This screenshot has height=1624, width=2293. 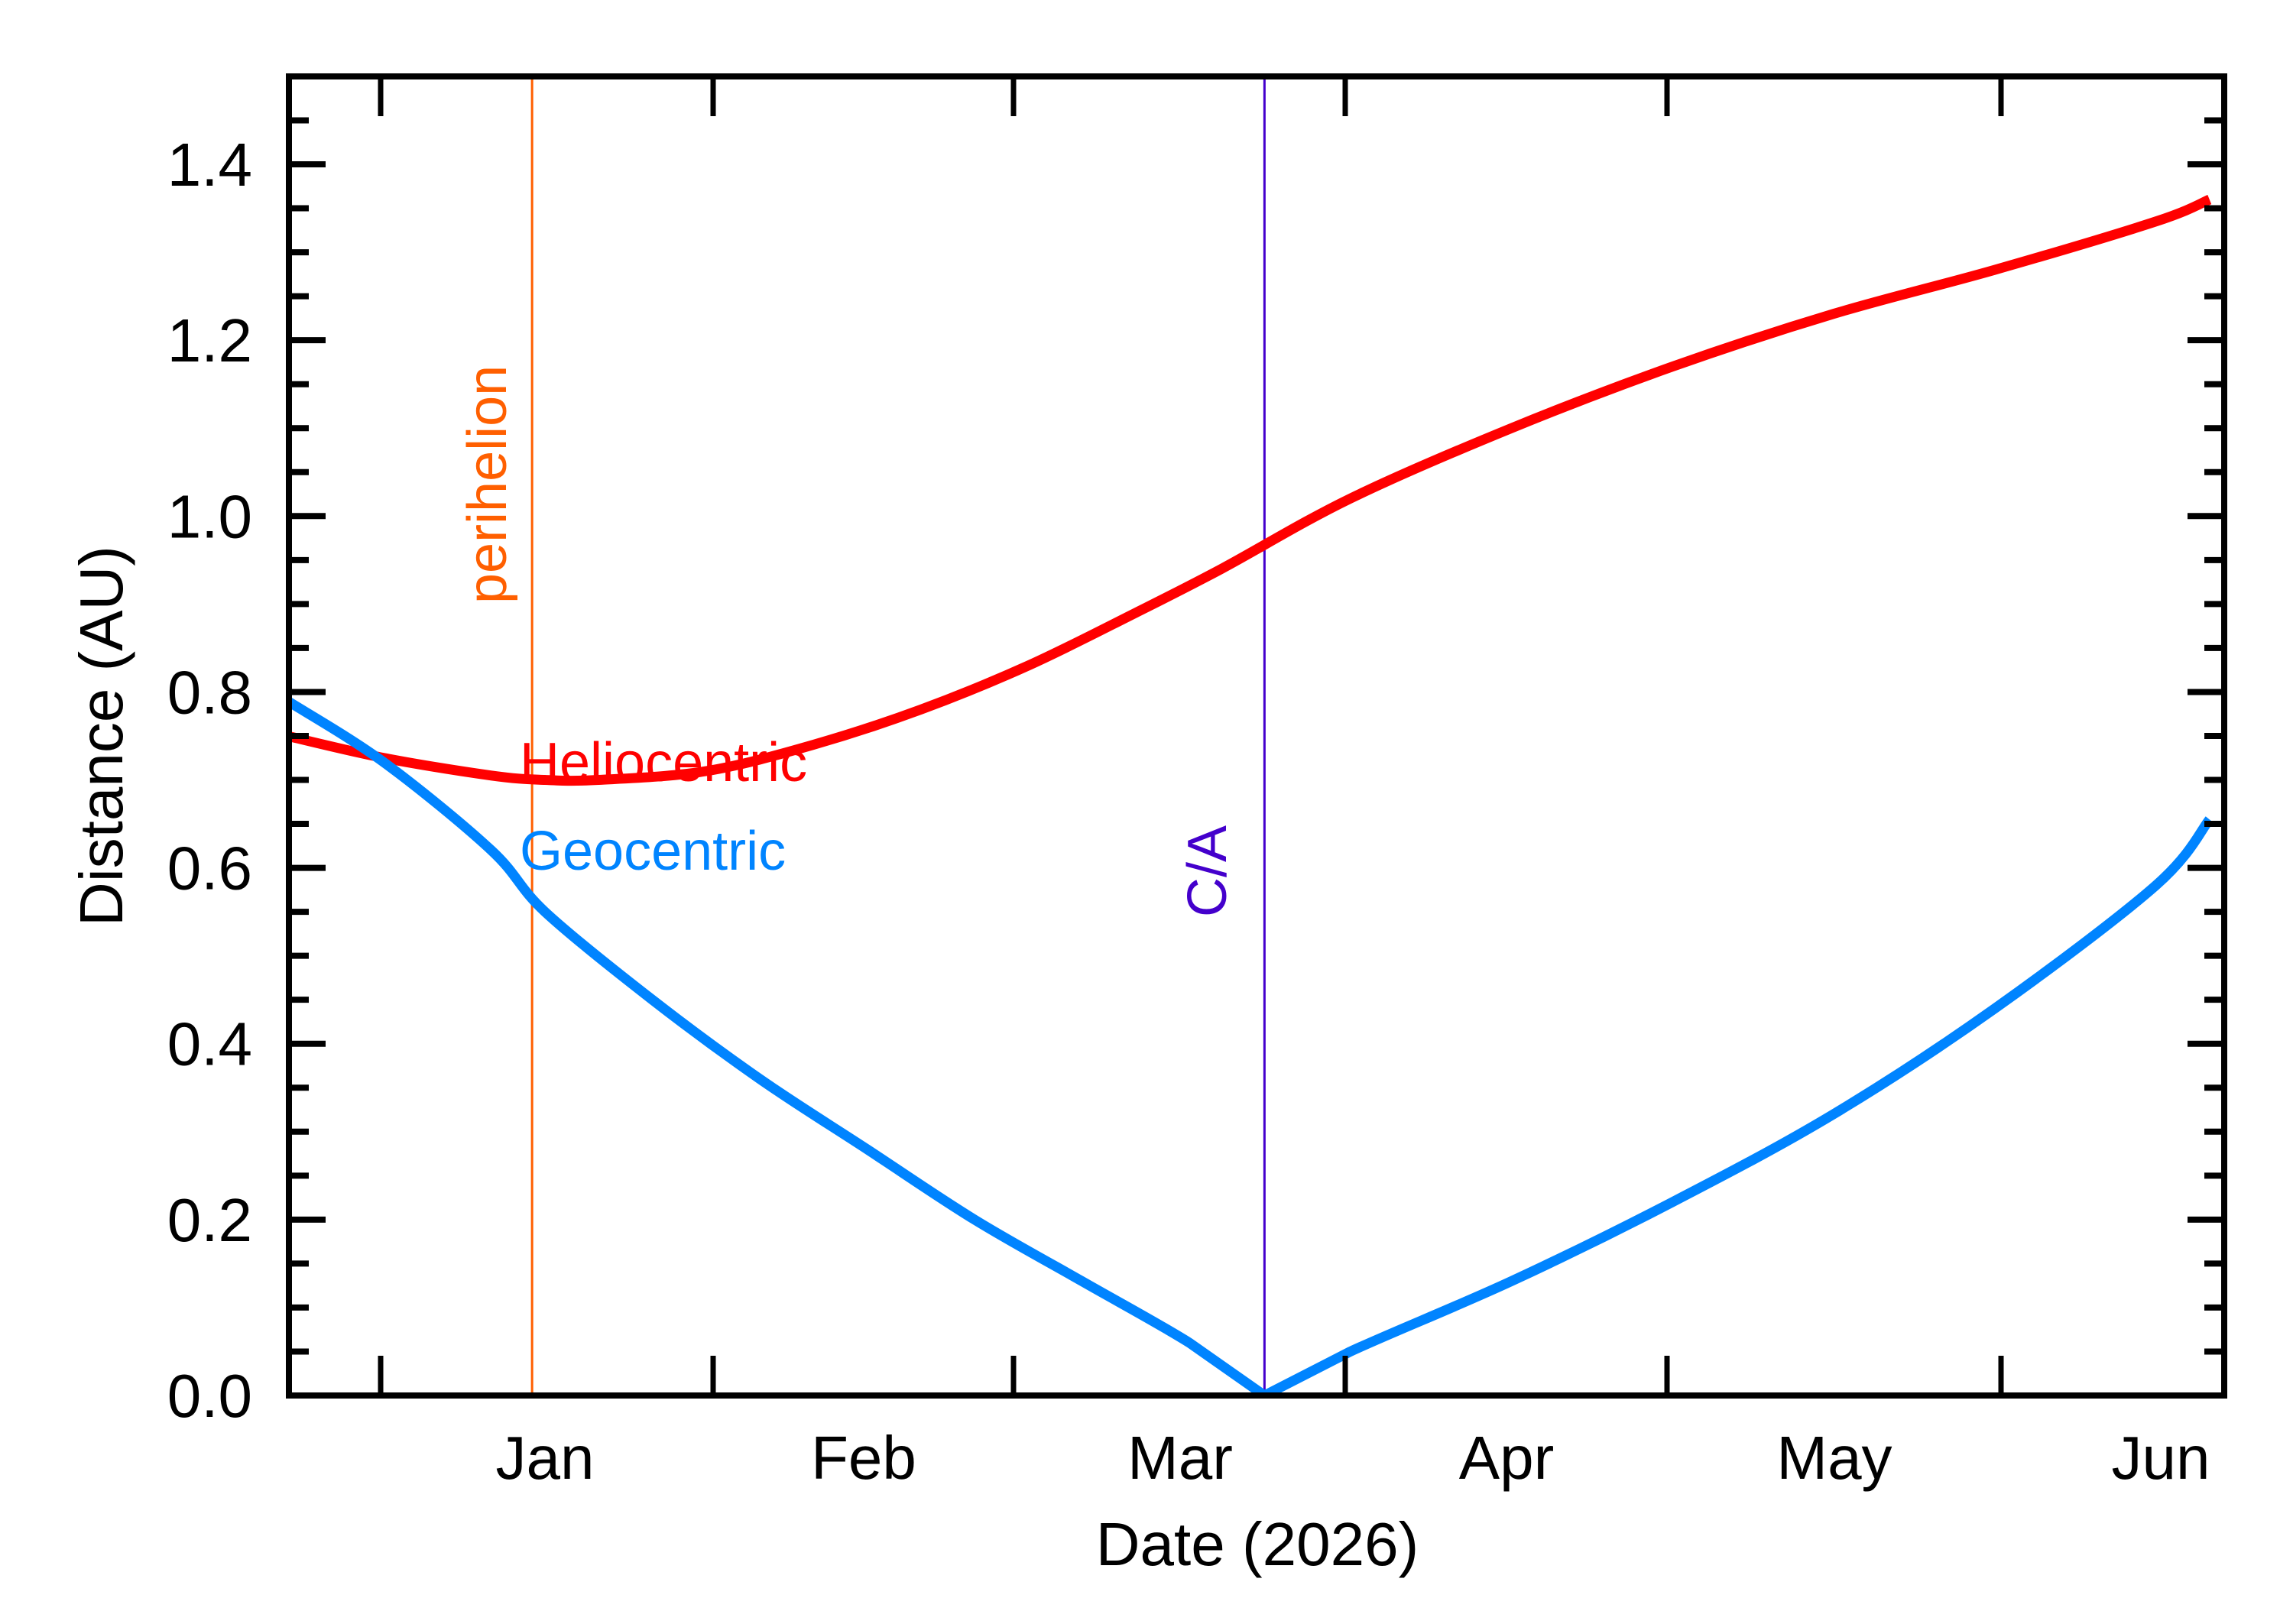 I want to click on x-tick-label: Jan, so click(x=545, y=1458).